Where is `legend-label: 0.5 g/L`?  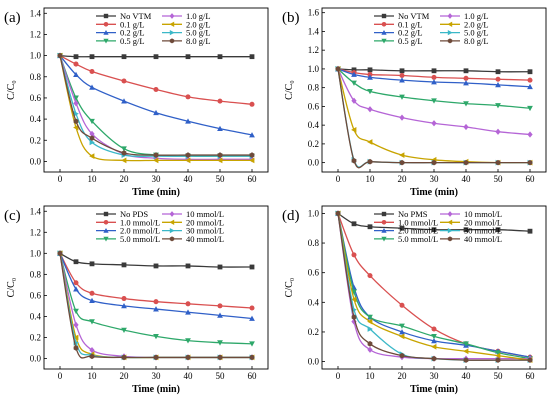
legend-label: 0.5 g/L is located at coordinates (410, 41).